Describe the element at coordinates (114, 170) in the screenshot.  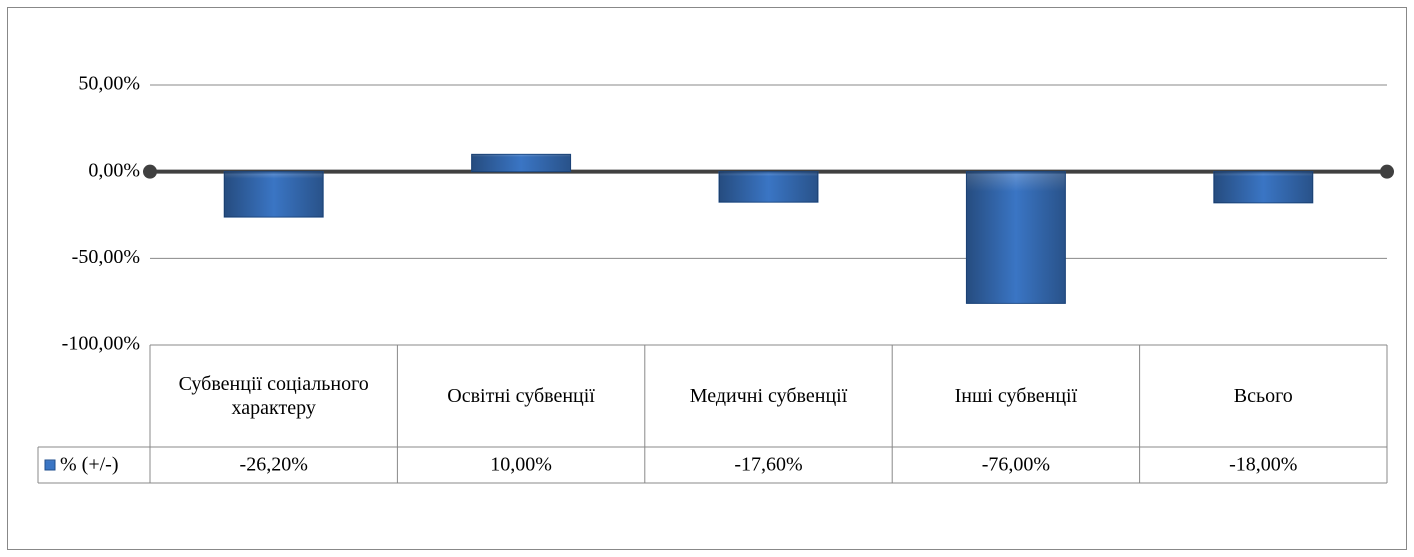
I see `y-tick-label: 0,00%` at that location.